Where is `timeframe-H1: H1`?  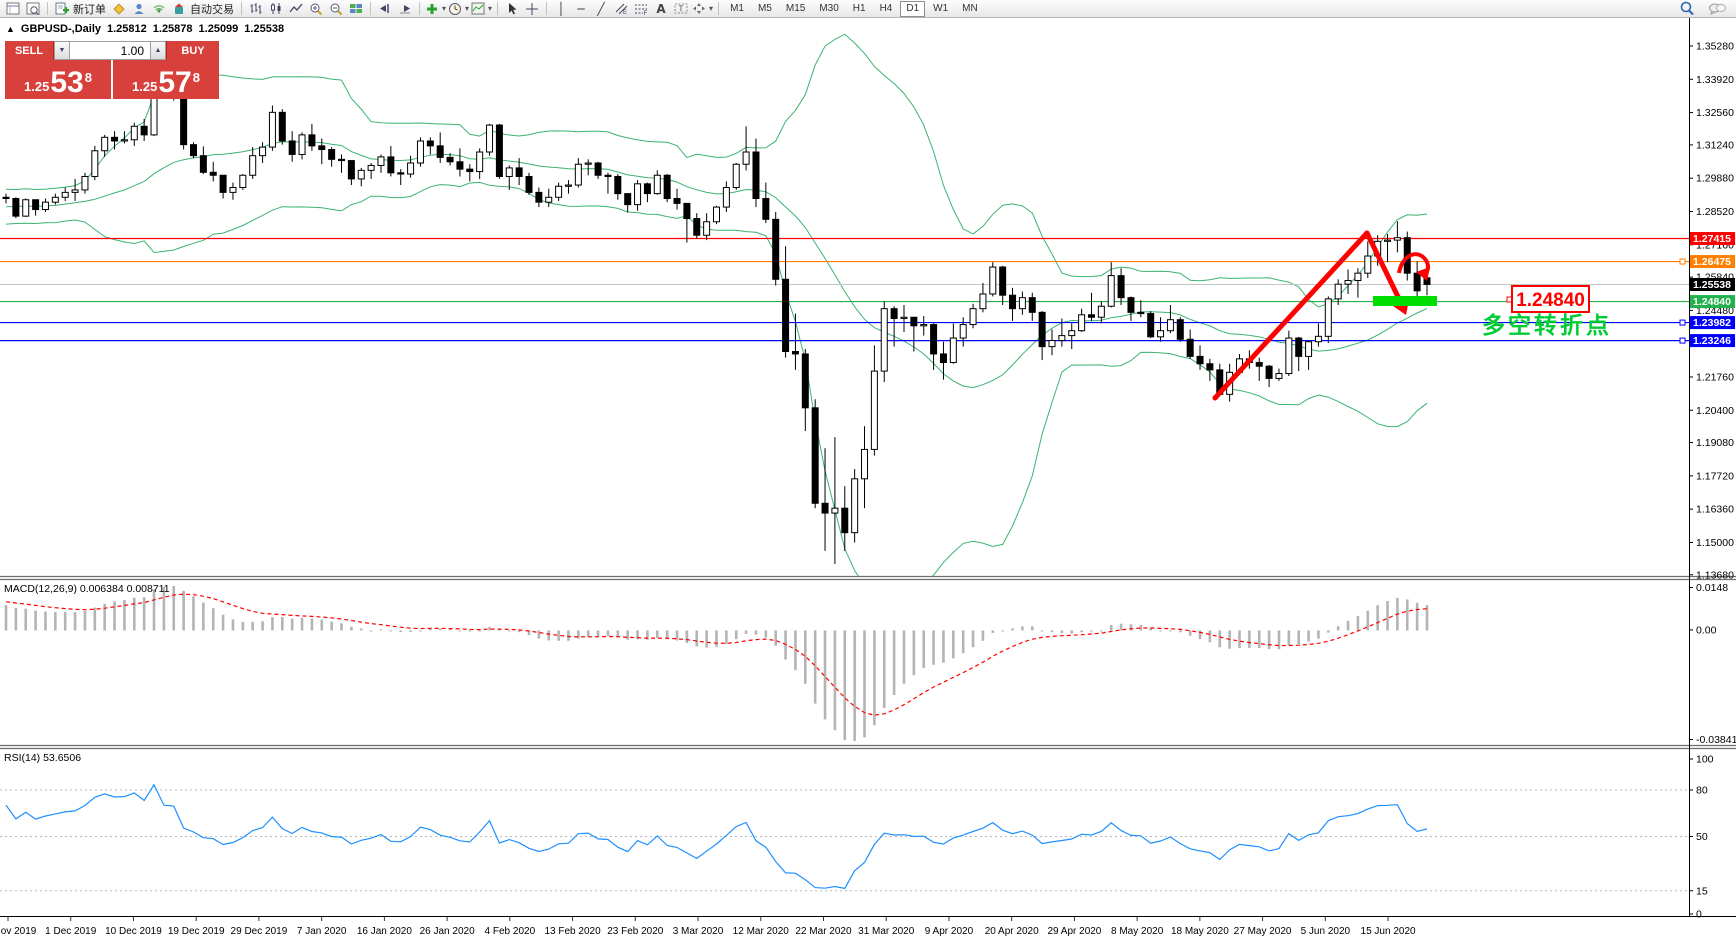 timeframe-H1: H1 is located at coordinates (859, 8).